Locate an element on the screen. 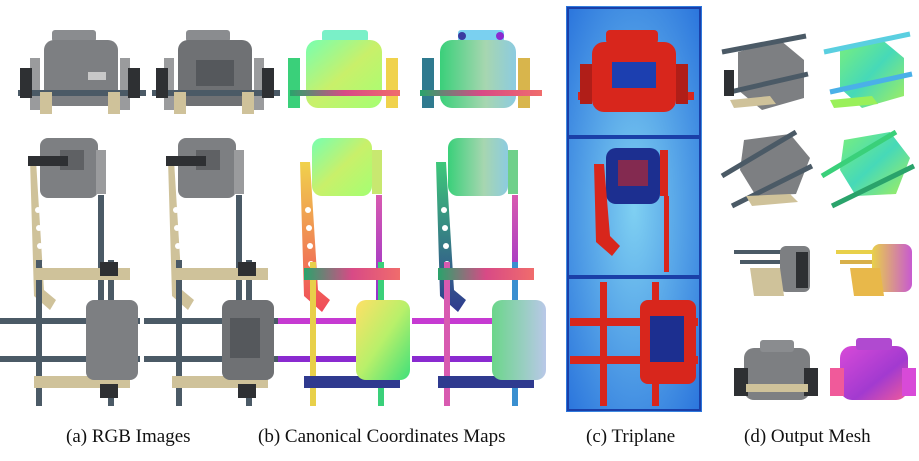  caption-output-mesh: (d) Output Mesh is located at coordinates (807, 436).